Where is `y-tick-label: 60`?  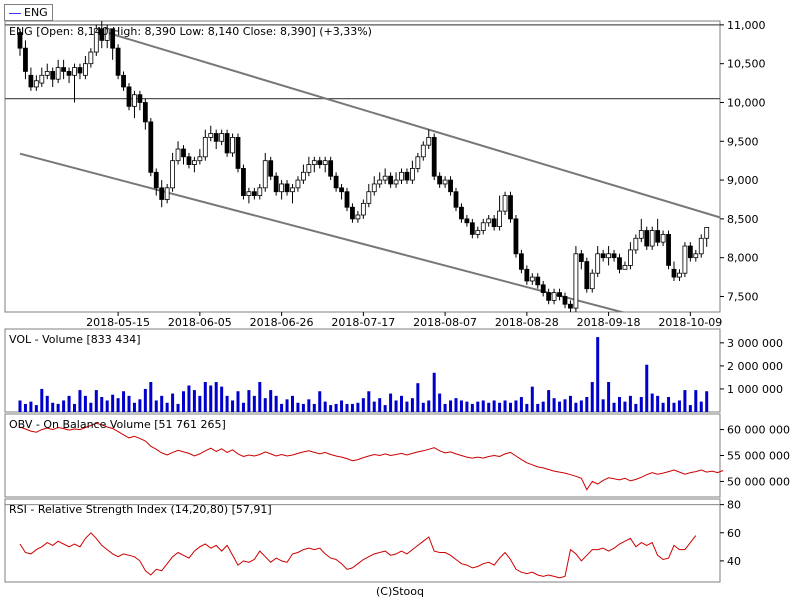
y-tick-label: 60 is located at coordinates (734, 533).